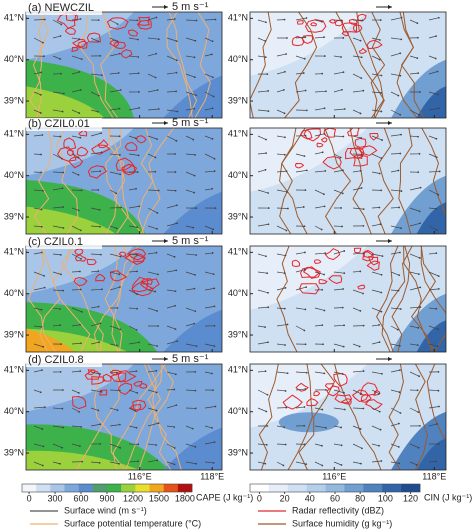 This screenshot has width=474, height=531. I want to click on colorbar-tick-label: 600, so click(81, 498).